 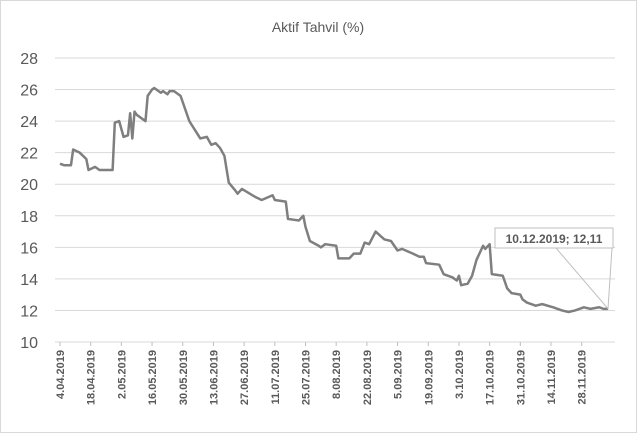 I want to click on y-tick-label: 14, so click(x=29, y=280).